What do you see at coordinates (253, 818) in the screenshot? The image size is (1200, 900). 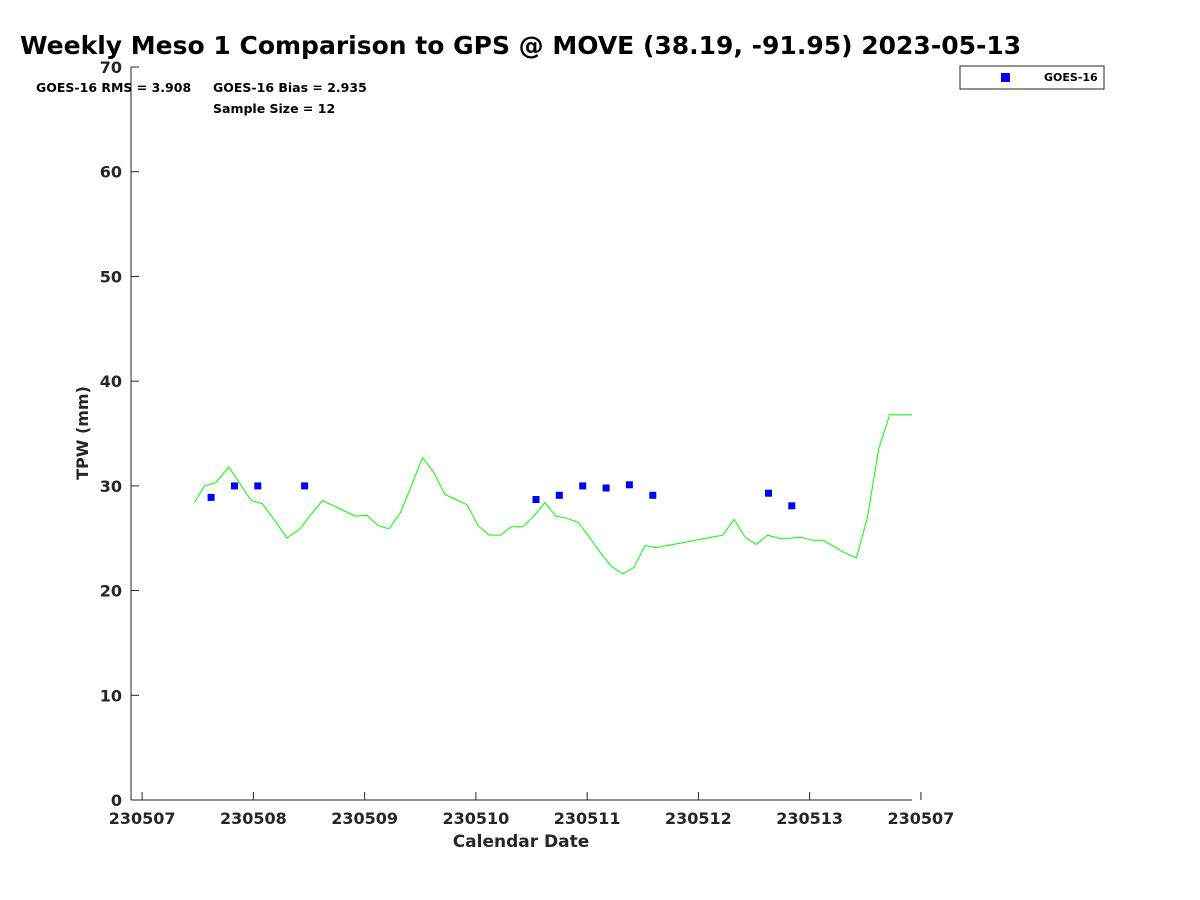 I see `x-tick-label: 230508` at bounding box center [253, 818].